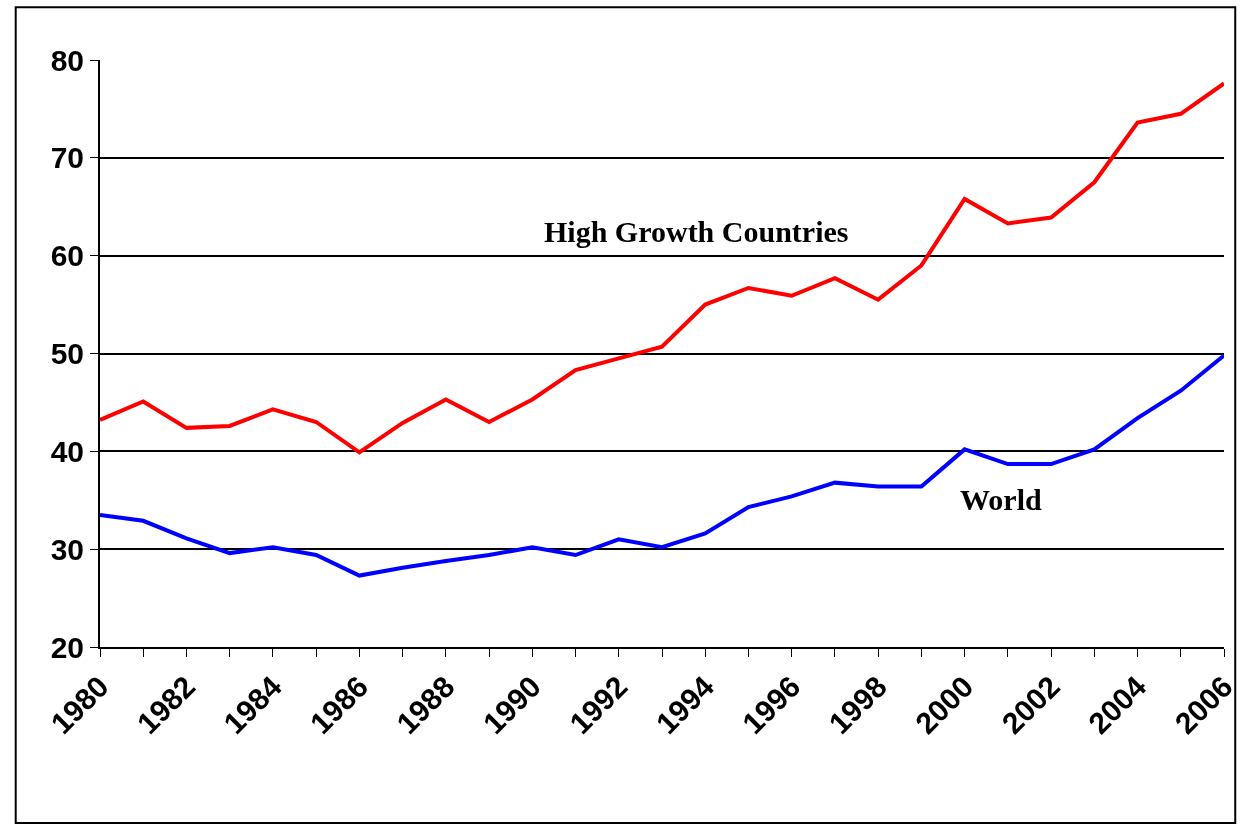 This screenshot has height=837, width=1251. Describe the element at coordinates (67, 647) in the screenshot. I see `y-tick-label: 20` at that location.